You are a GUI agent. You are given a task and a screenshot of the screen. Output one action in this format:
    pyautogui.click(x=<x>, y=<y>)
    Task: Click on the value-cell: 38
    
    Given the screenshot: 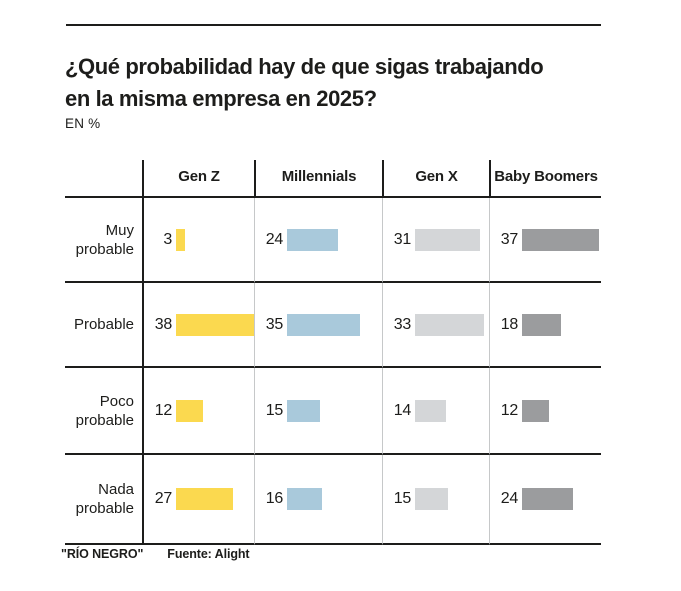 What is the action you would take?
    pyautogui.click(x=198, y=325)
    